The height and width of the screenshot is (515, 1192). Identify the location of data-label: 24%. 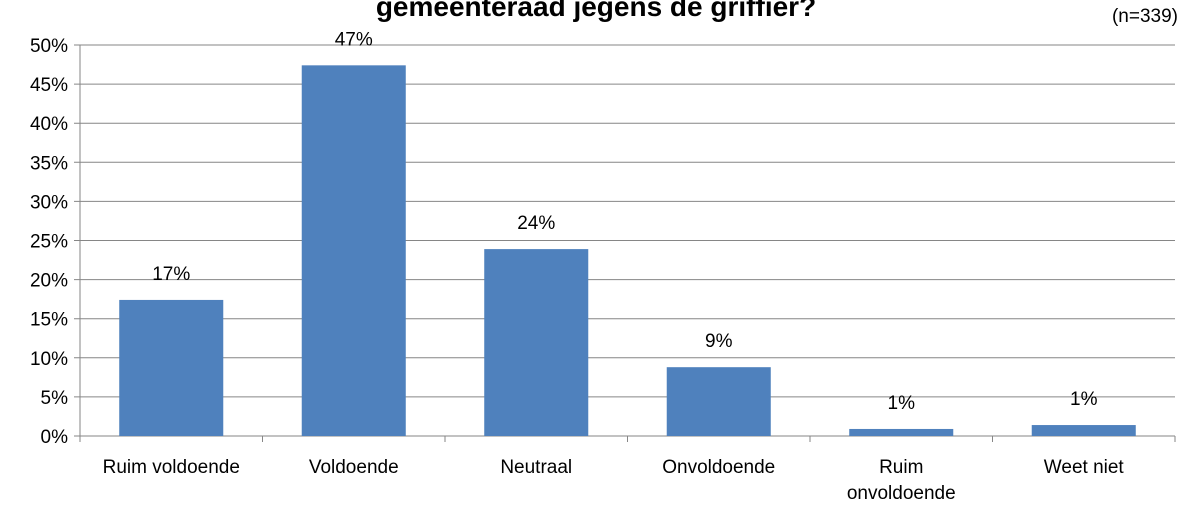
(536, 223).